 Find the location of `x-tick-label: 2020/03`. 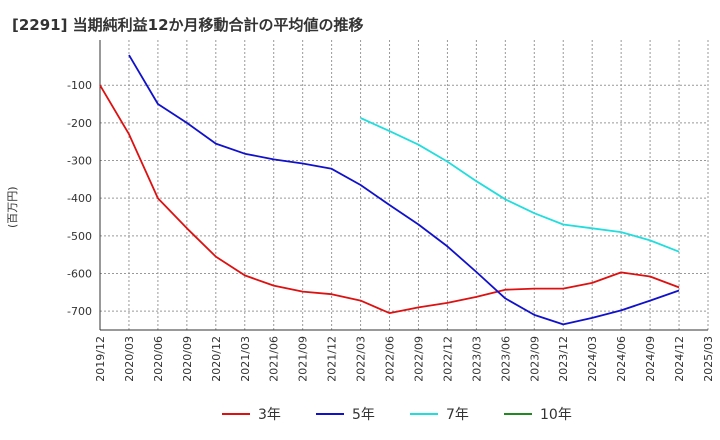

x-tick-label: 2020/03 is located at coordinates (129, 359).